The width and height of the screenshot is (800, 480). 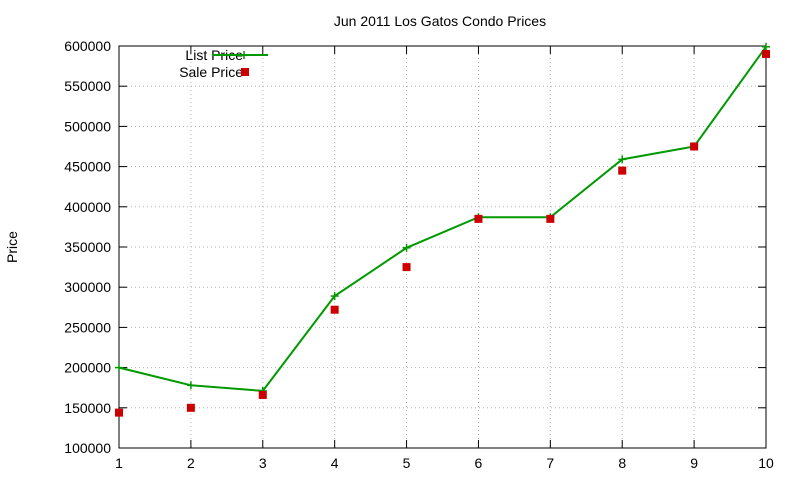 What do you see at coordinates (263, 463) in the screenshot?
I see `x-tick-label: 3` at bounding box center [263, 463].